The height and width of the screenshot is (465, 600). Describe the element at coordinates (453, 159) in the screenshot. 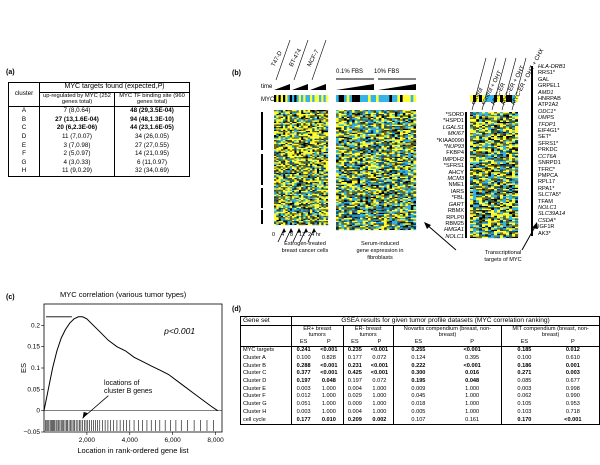

I see `gene-label: IMPDH2` at that location.